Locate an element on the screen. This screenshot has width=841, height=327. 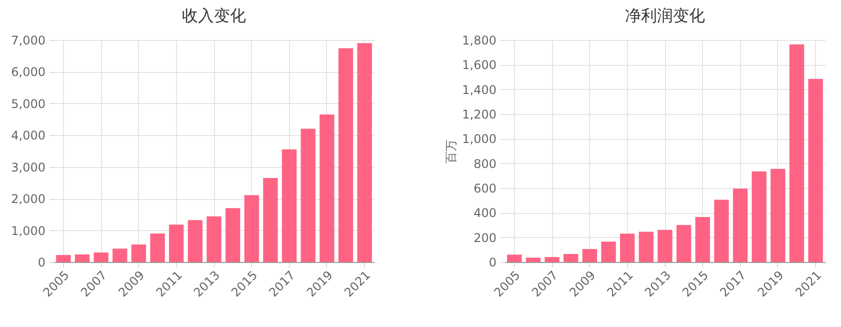
y-tick-label: 800 is located at coordinates (485, 163).